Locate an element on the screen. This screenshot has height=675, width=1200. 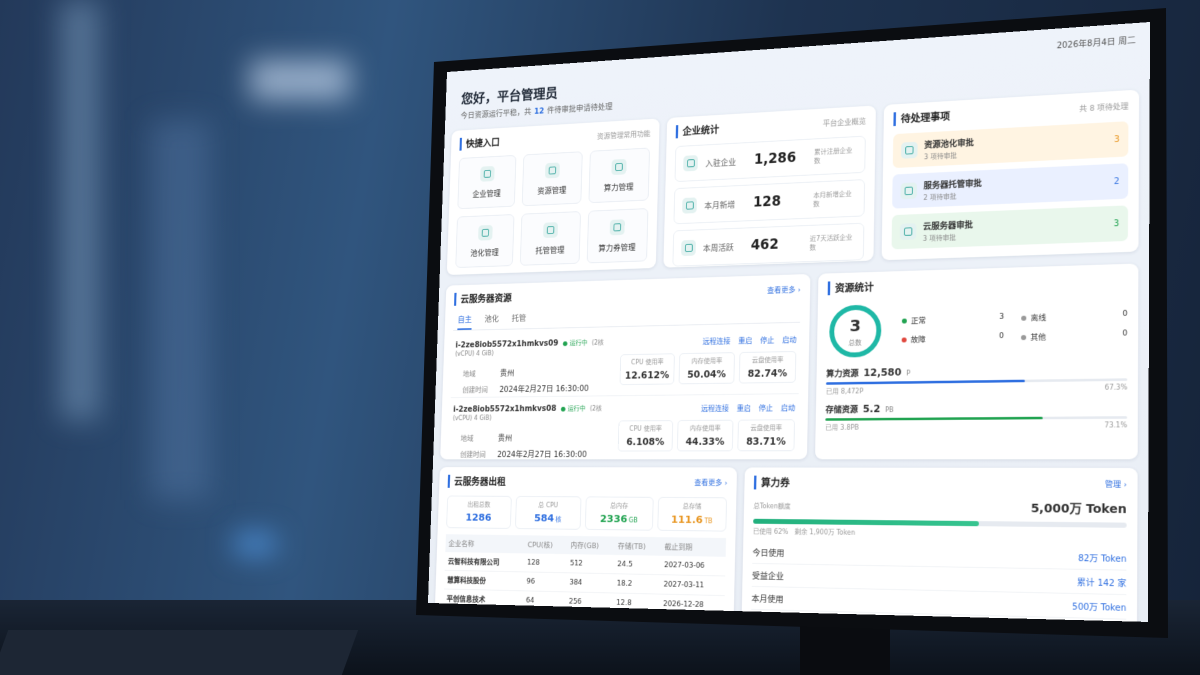
card-title: 快捷入口 is located at coordinates (479, 143).